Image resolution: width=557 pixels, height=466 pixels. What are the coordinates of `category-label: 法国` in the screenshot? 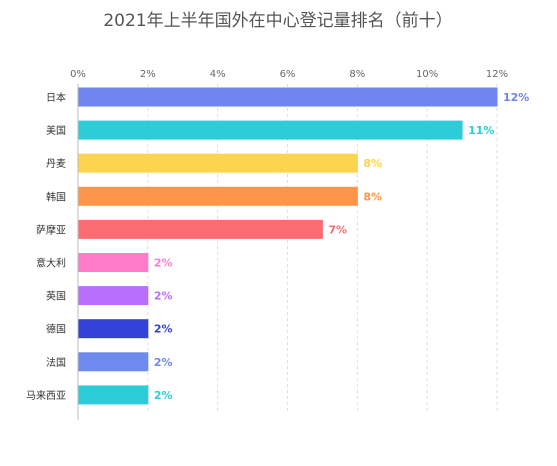 It's located at (56, 362).